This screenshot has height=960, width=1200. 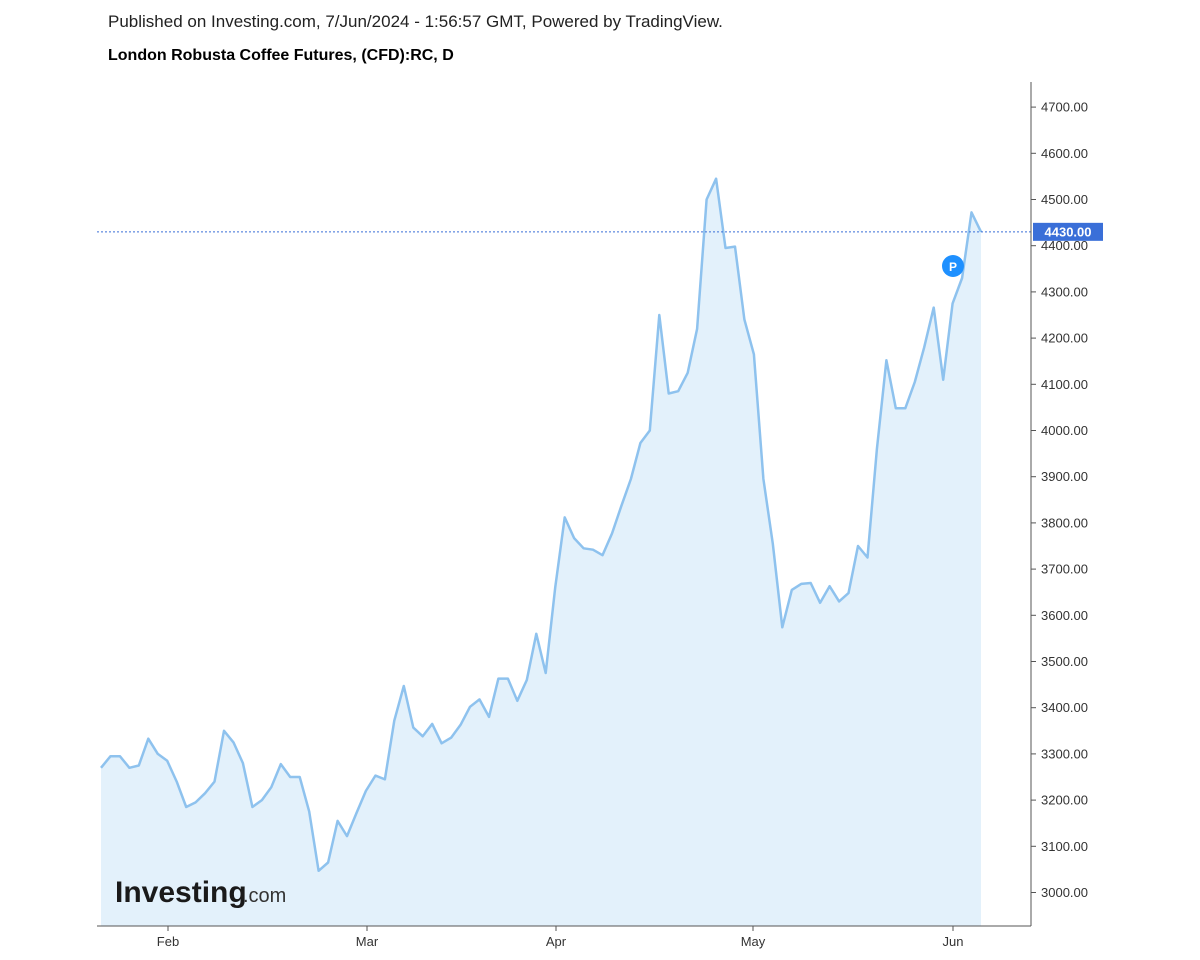 I want to click on x-tick-label: Jun, so click(x=953, y=941).